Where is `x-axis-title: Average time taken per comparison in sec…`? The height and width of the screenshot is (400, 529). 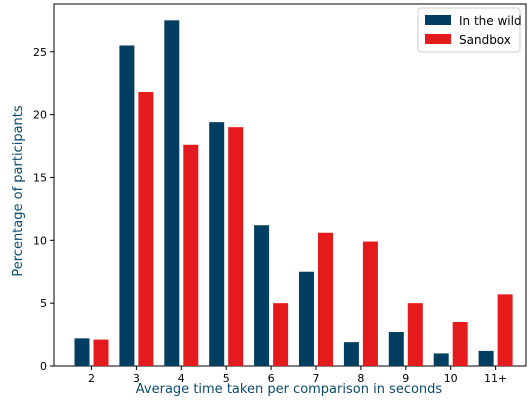 x-axis-title: Average time taken per comparison in sec… is located at coordinates (289, 389).